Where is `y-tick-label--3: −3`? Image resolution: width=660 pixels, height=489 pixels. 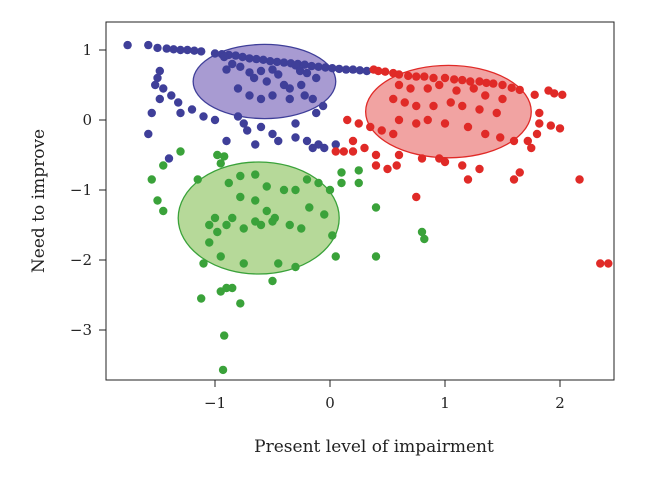
y-tick-label--3: −3 is located at coordinates (81, 330).